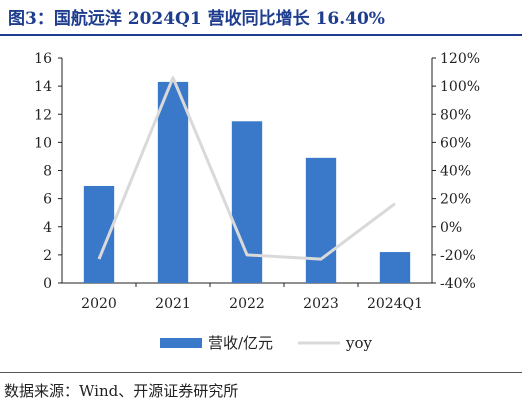  I want to click on legend-label-revenue: 营收/亿元, so click(240, 343).